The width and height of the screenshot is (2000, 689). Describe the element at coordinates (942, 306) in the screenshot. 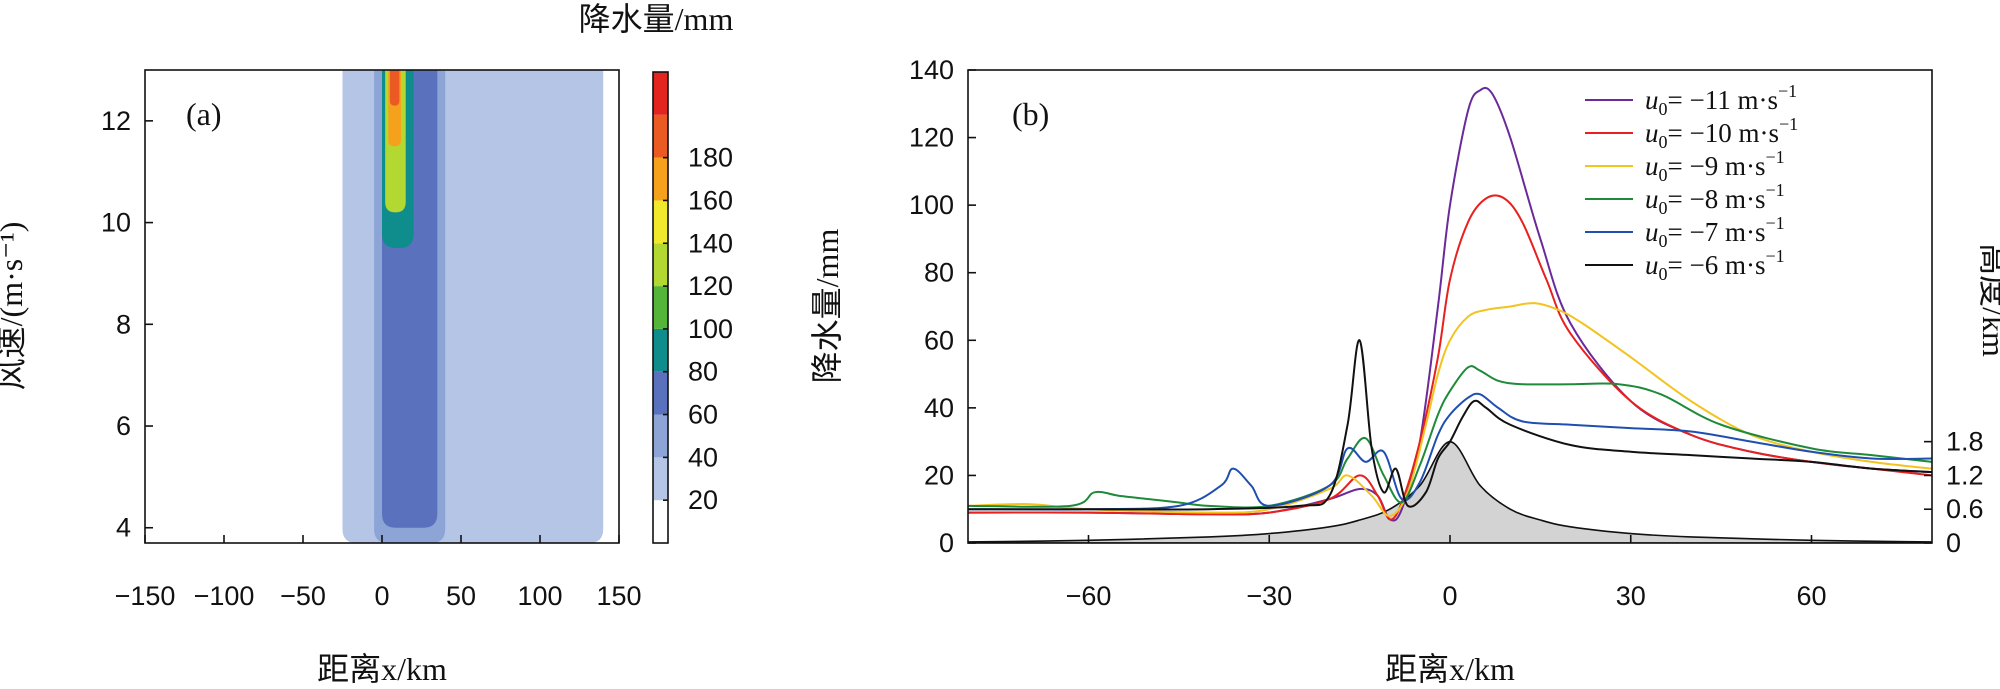

I see `panel-b-y-axis: 0 20 40 60 80 100 120 140` at that location.